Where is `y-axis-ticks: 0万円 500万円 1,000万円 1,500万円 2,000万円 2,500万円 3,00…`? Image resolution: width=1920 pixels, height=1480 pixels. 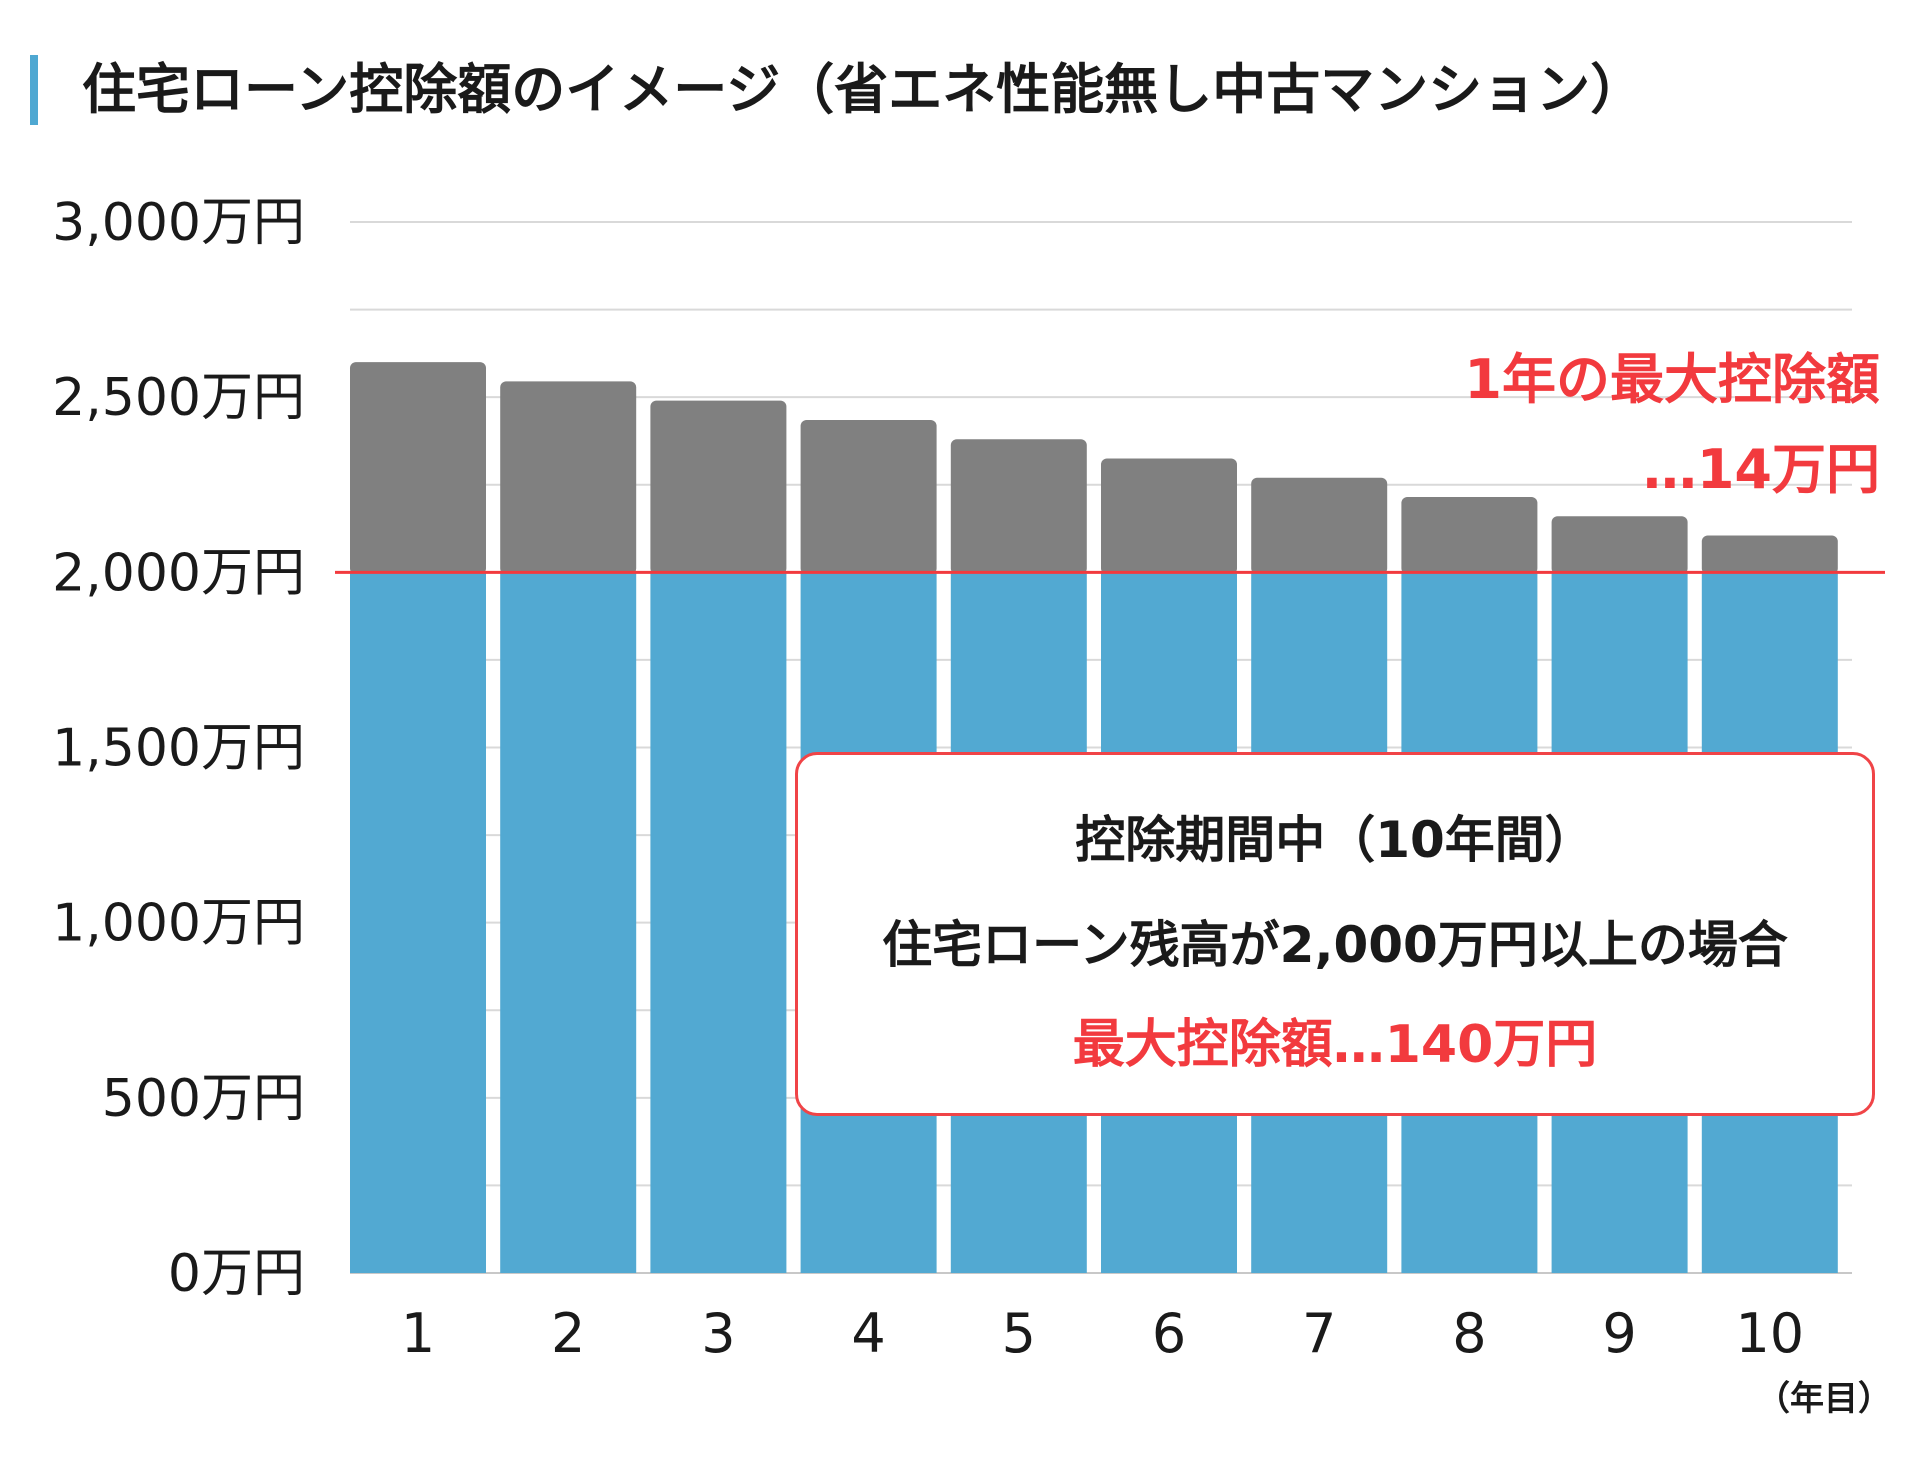 y-axis-ticks: 0万円 500万円 1,000万円 1,500万円 2,000万円 2,500万円 3,00… is located at coordinates (178, 748).